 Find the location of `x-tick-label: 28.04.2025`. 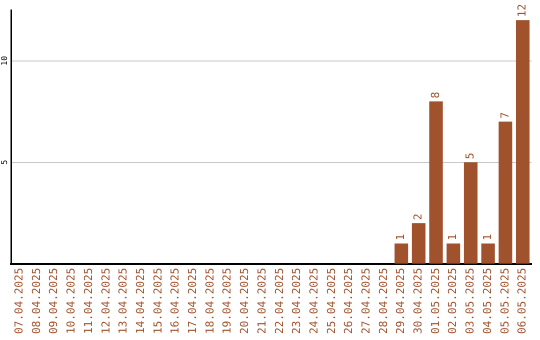

x-tick-label: 28.04.2025 is located at coordinates (383, 301).